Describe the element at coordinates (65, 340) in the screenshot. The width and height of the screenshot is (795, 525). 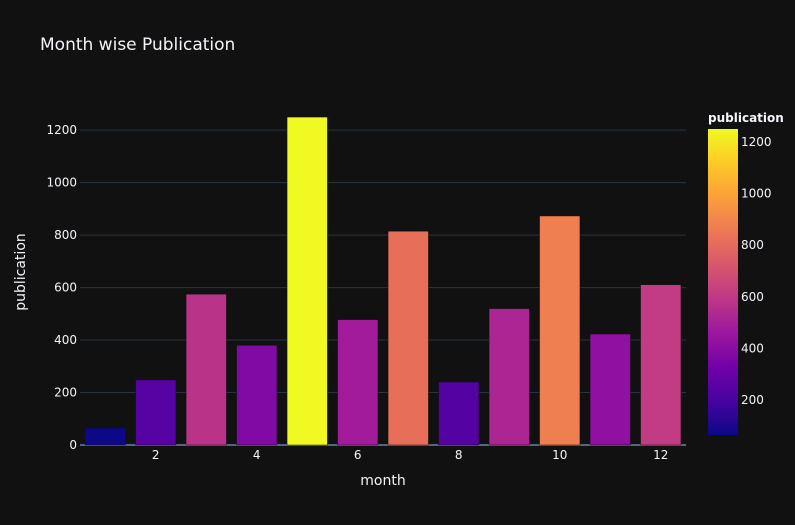
I see `y-tick-label: 400` at that location.